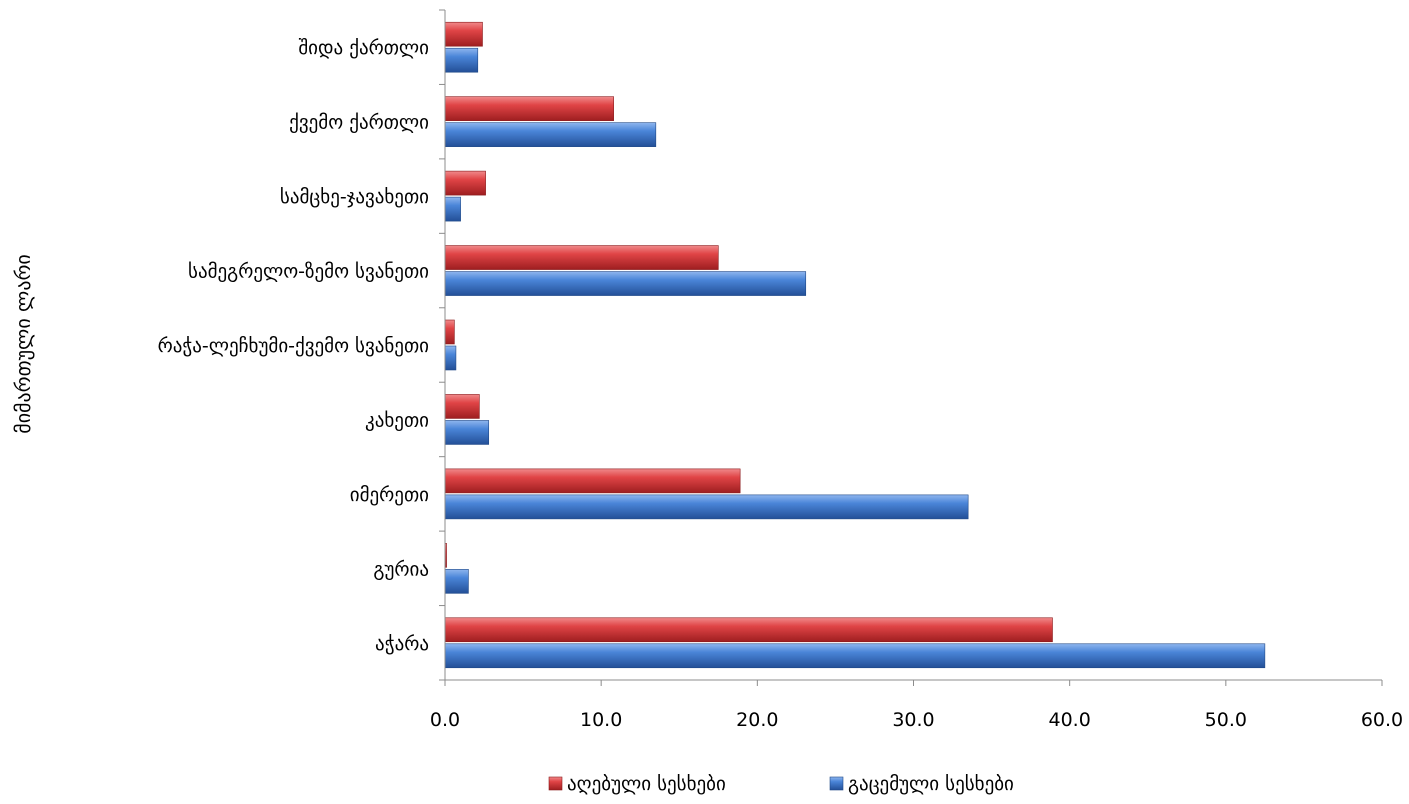 The height and width of the screenshot is (804, 1409). Describe the element at coordinates (389, 495) in the screenshot. I see `category-label: იმერეთი` at that location.